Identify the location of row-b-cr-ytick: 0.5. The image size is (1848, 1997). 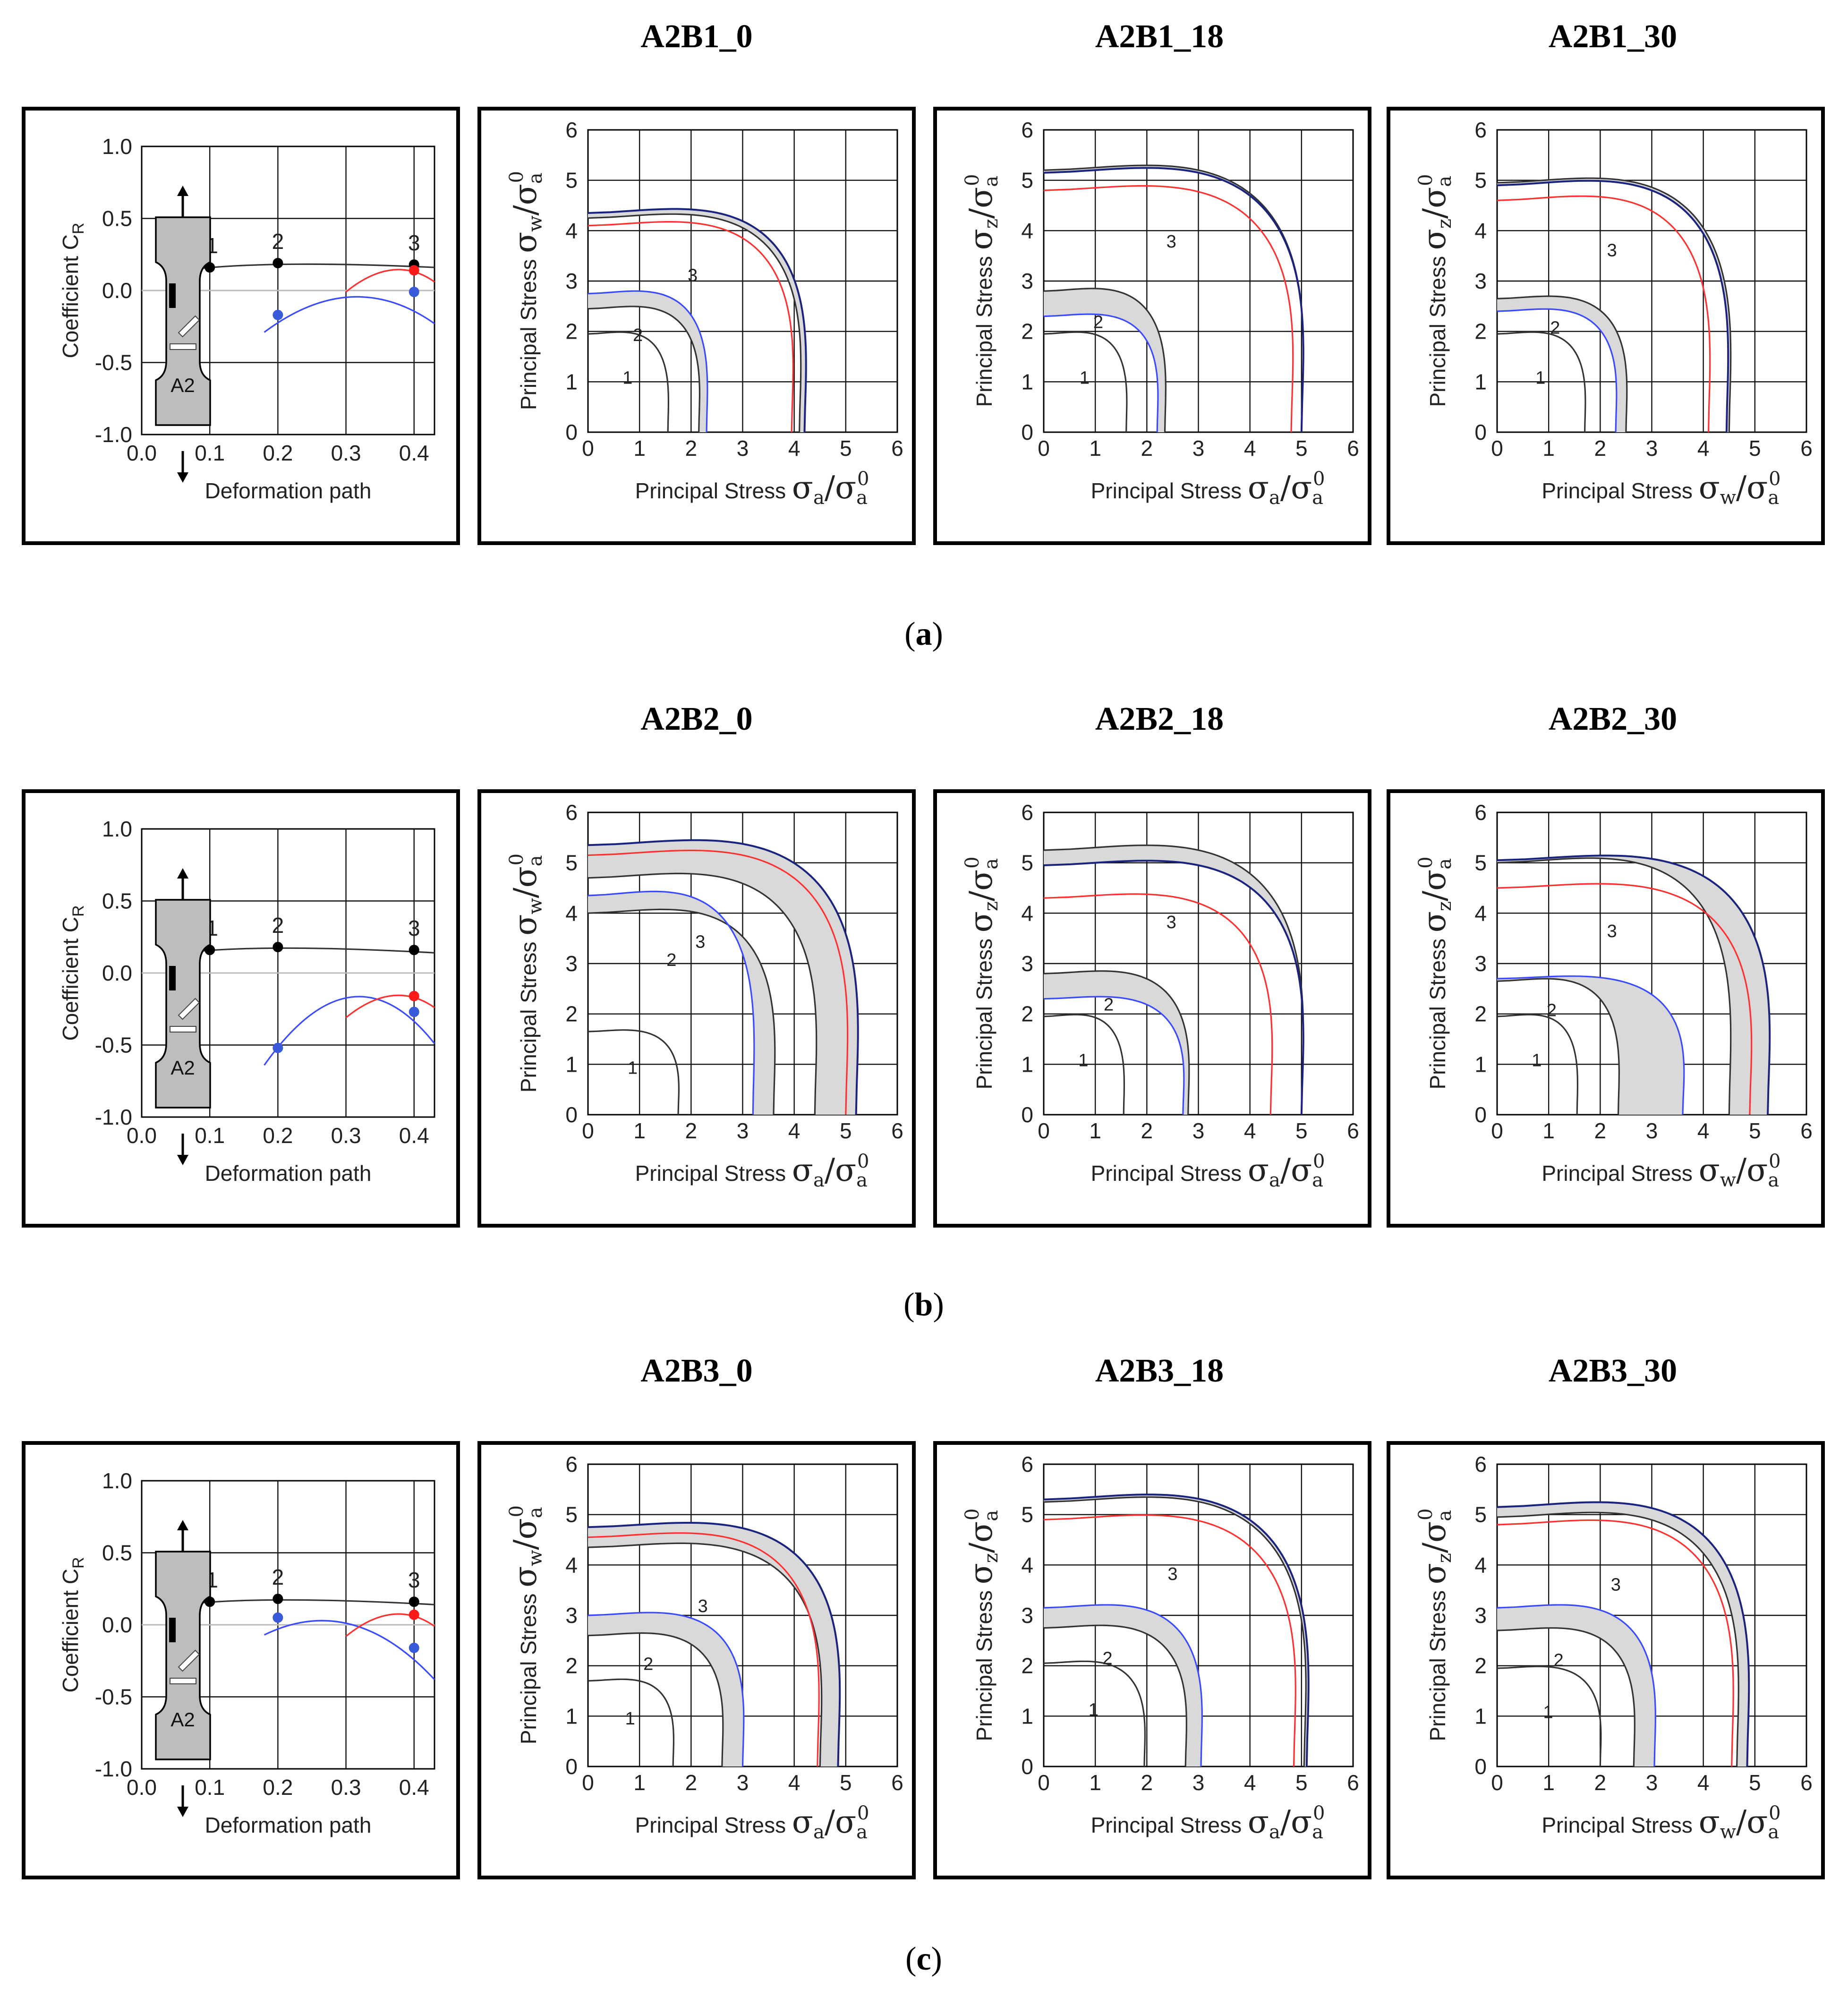
(117, 901).